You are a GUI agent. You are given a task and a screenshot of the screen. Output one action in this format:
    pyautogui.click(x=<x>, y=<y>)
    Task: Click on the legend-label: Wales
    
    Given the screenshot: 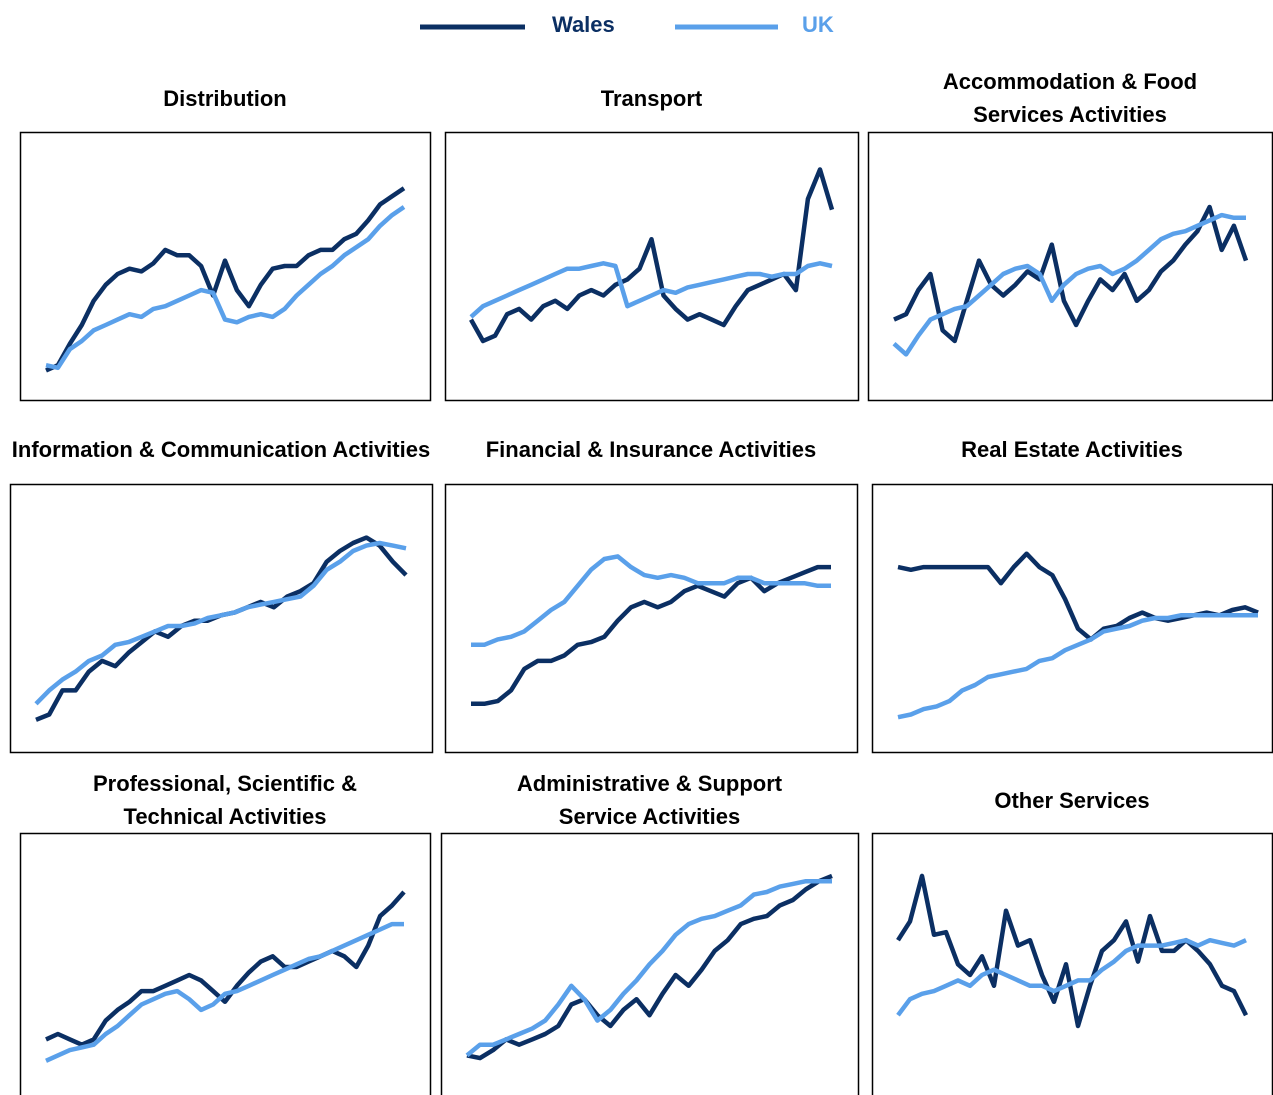 What is the action you would take?
    pyautogui.click(x=583, y=24)
    